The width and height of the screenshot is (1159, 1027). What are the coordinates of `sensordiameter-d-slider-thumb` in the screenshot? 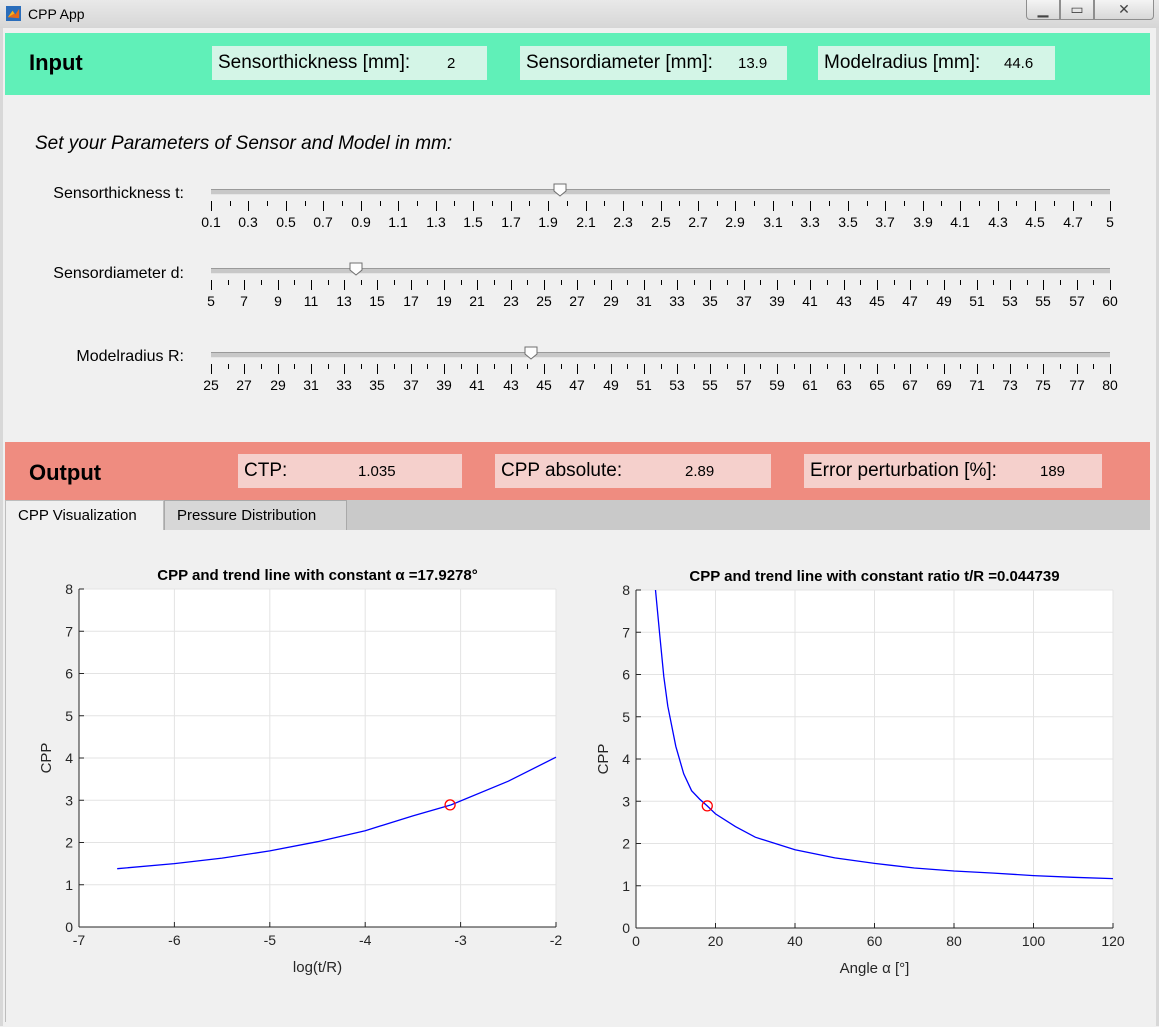 It's located at (356, 269).